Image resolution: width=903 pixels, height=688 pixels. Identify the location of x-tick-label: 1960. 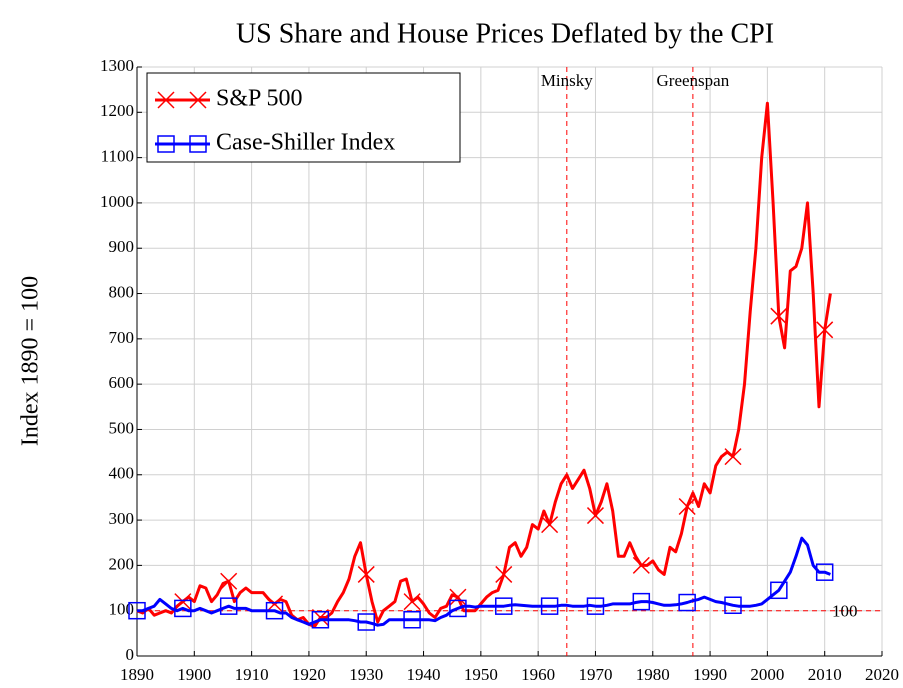
(538, 674).